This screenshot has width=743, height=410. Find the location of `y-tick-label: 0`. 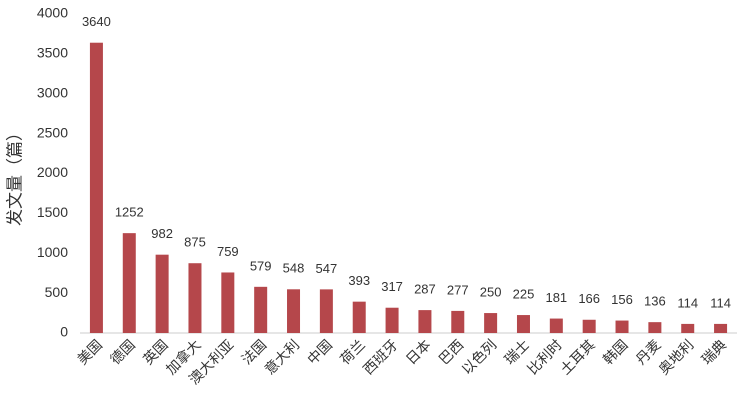

y-tick-label: 0 is located at coordinates (64, 332).